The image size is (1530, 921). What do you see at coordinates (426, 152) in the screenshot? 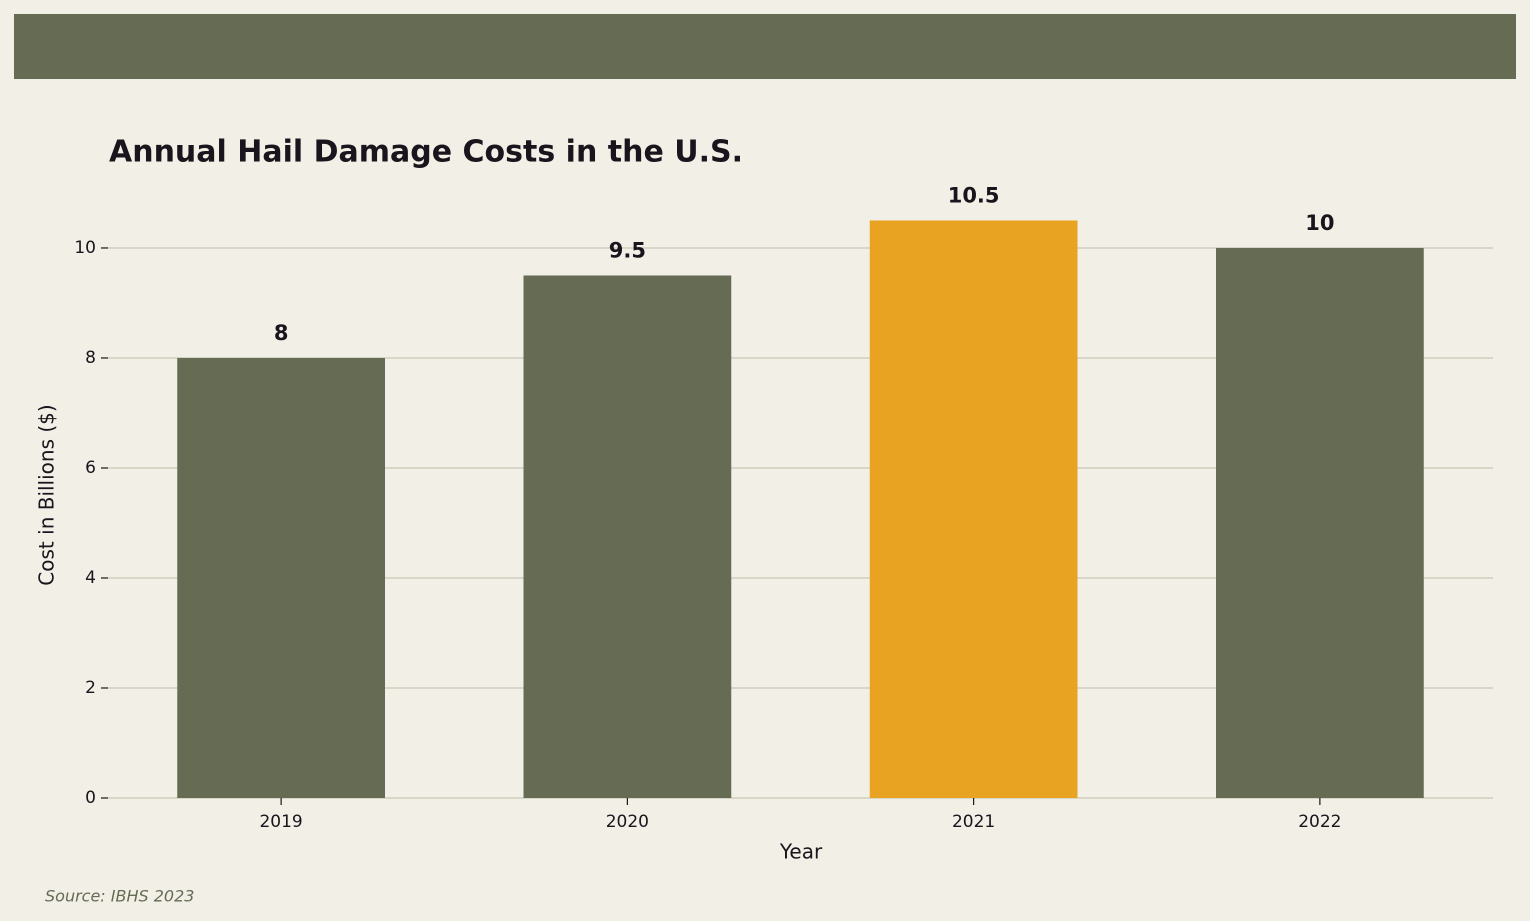
I see `chart-title: Annual Hail Damage Costs in the U.S.` at bounding box center [426, 152].